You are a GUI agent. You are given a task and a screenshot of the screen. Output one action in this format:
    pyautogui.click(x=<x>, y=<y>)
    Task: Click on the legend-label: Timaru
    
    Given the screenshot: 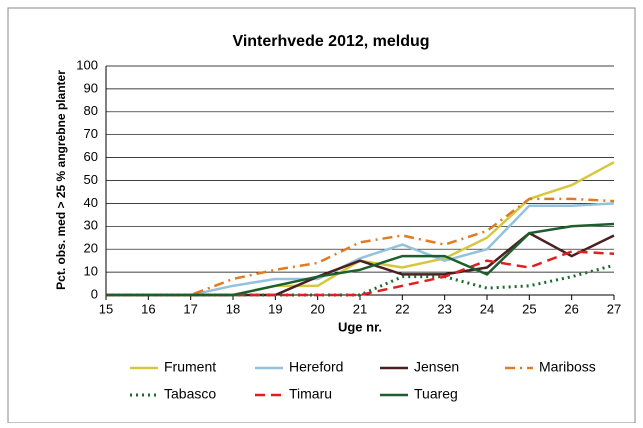 What is the action you would take?
    pyautogui.click(x=310, y=394)
    